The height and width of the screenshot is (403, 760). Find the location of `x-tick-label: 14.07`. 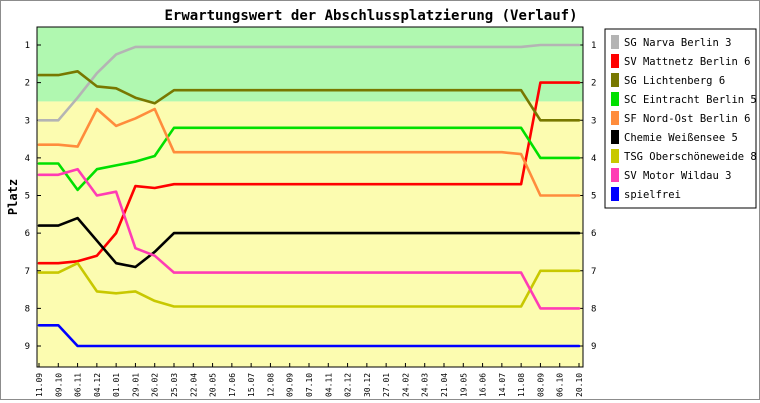

x-tick-label: 14.07 is located at coordinates (502, 385).